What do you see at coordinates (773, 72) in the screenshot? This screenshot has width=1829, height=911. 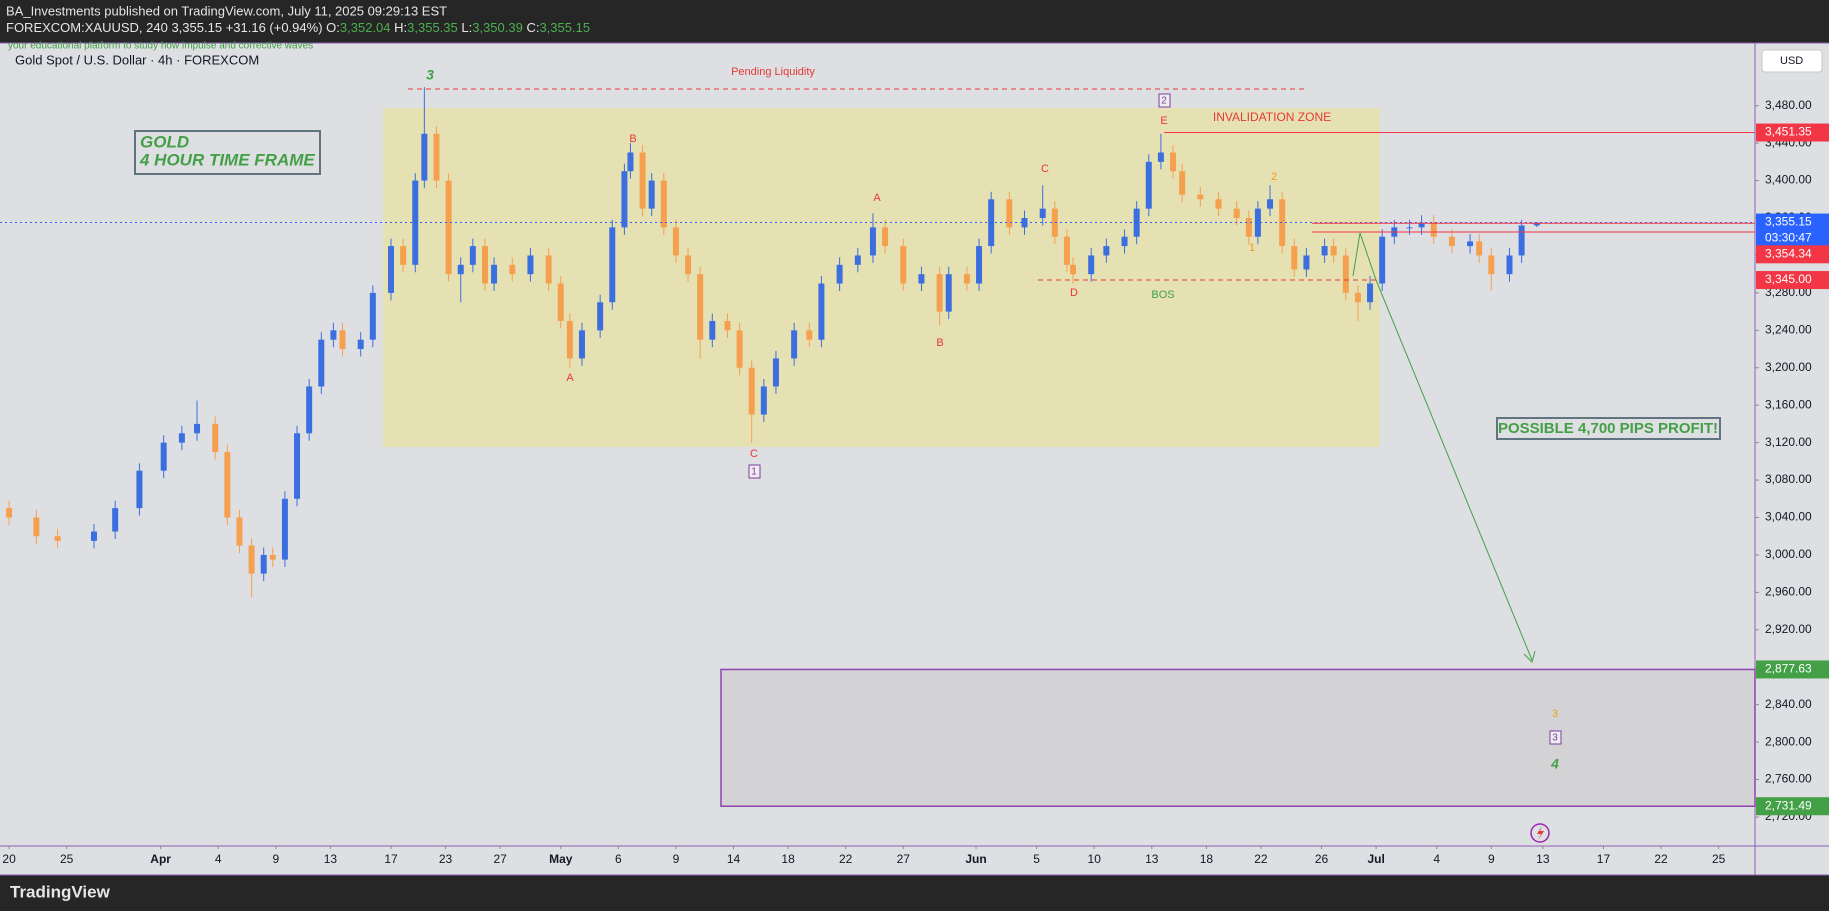 I see `liquidity-label: Pending Liquidity` at bounding box center [773, 72].